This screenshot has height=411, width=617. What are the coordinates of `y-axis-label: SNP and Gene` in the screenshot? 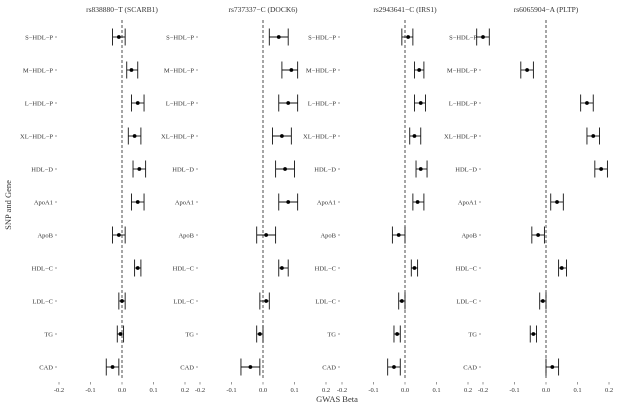 It's located at (8, 205).